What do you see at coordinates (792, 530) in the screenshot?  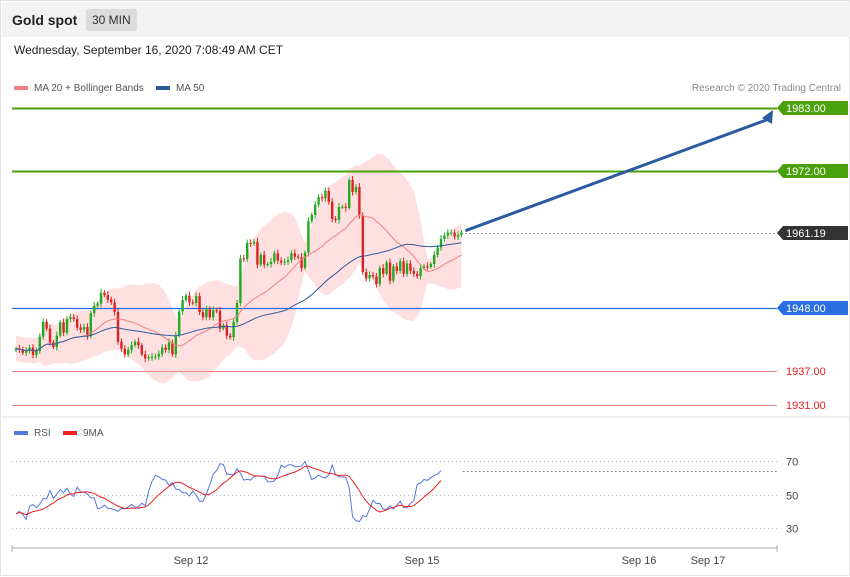 I see `rsi-tick-label: 30` at bounding box center [792, 530].